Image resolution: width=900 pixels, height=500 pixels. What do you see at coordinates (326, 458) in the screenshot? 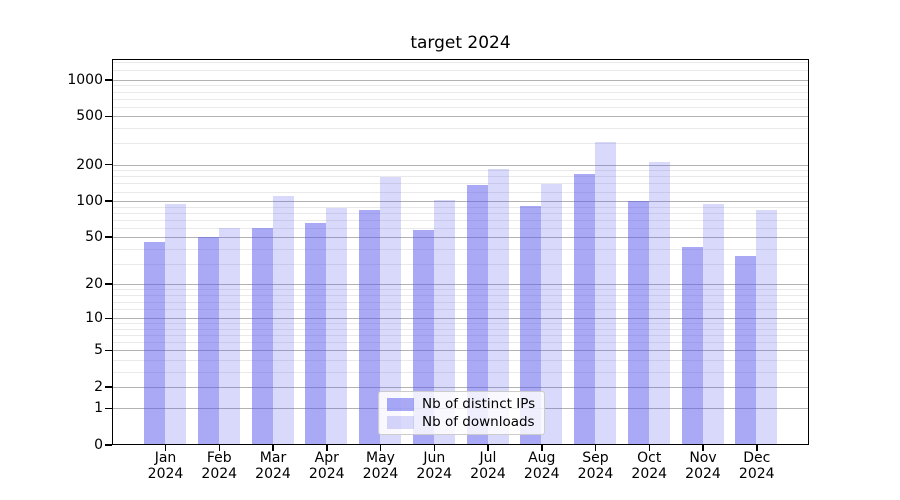
I see `x-tick-label-line: Apr` at bounding box center [326, 458].